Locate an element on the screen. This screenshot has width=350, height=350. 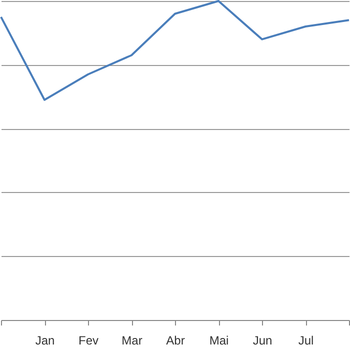
x-tick-label: Fev is located at coordinates (88, 341).